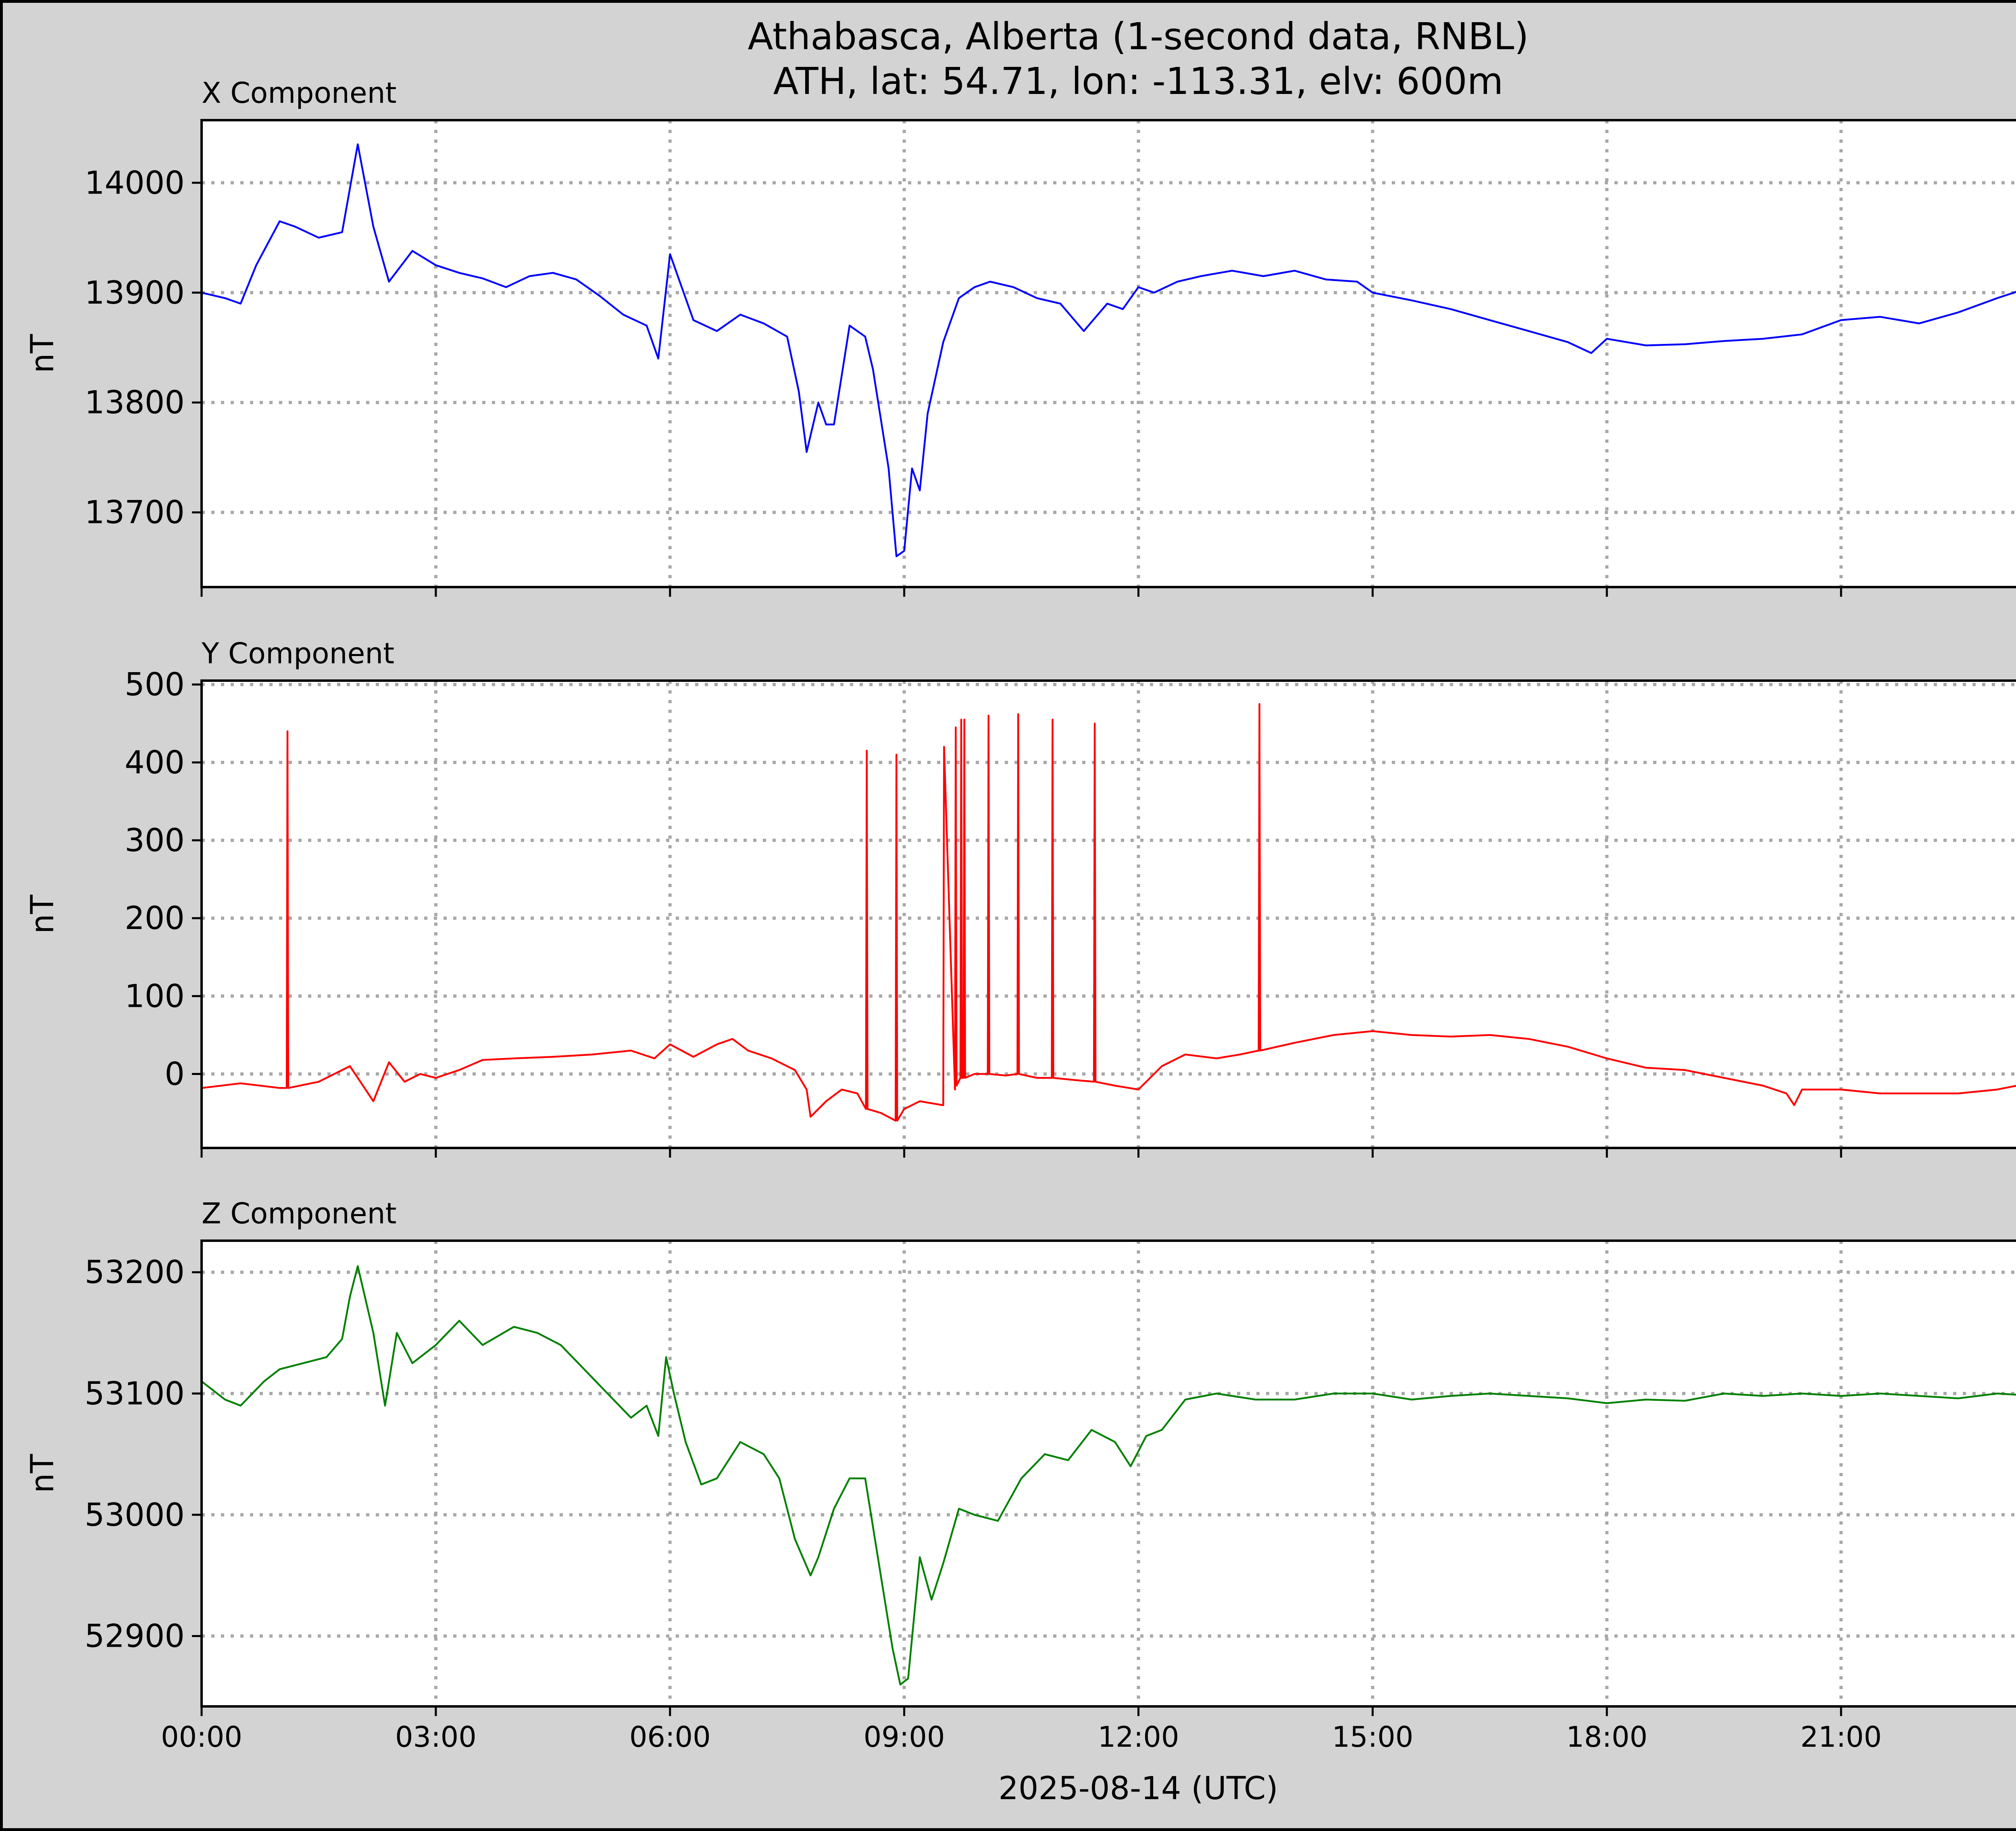  What do you see at coordinates (1373, 1737) in the screenshot?
I see `x-tick-label: 15:00` at bounding box center [1373, 1737].